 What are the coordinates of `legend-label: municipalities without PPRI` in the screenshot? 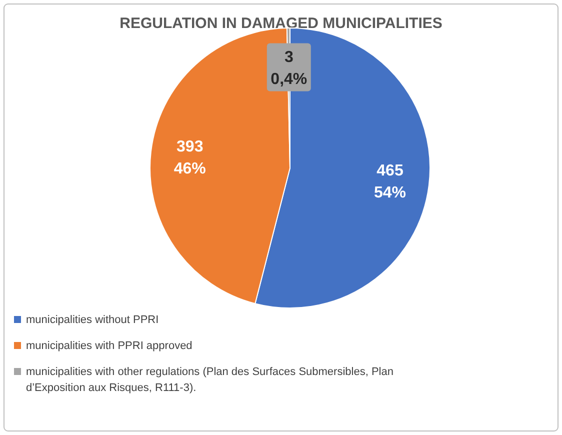 It's located at (92, 320).